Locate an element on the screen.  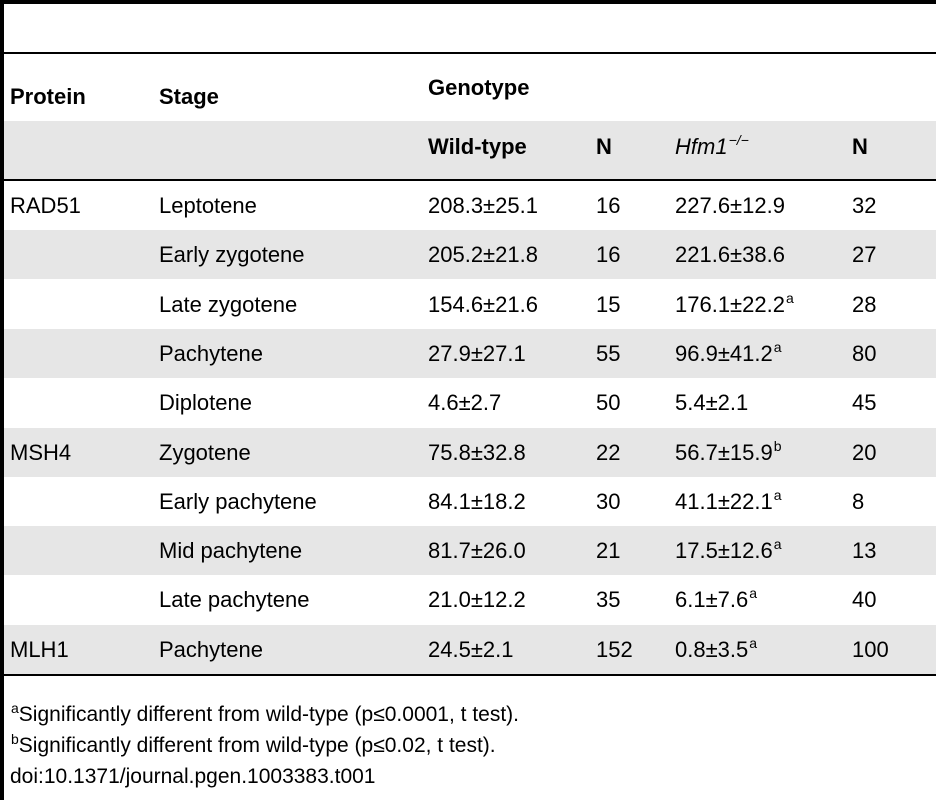
cell-stage: Diplotene is located at coordinates (205, 402).